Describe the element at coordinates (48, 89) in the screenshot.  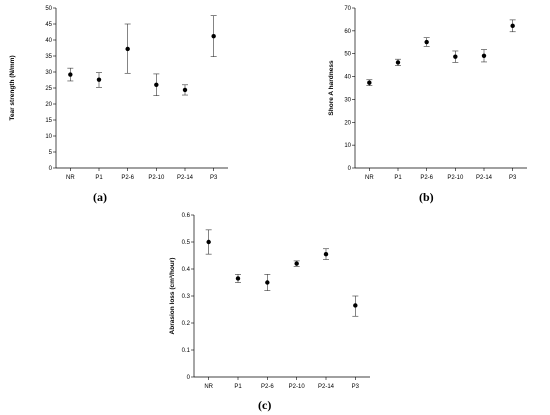
I see `y-tick-label: 25` at that location.